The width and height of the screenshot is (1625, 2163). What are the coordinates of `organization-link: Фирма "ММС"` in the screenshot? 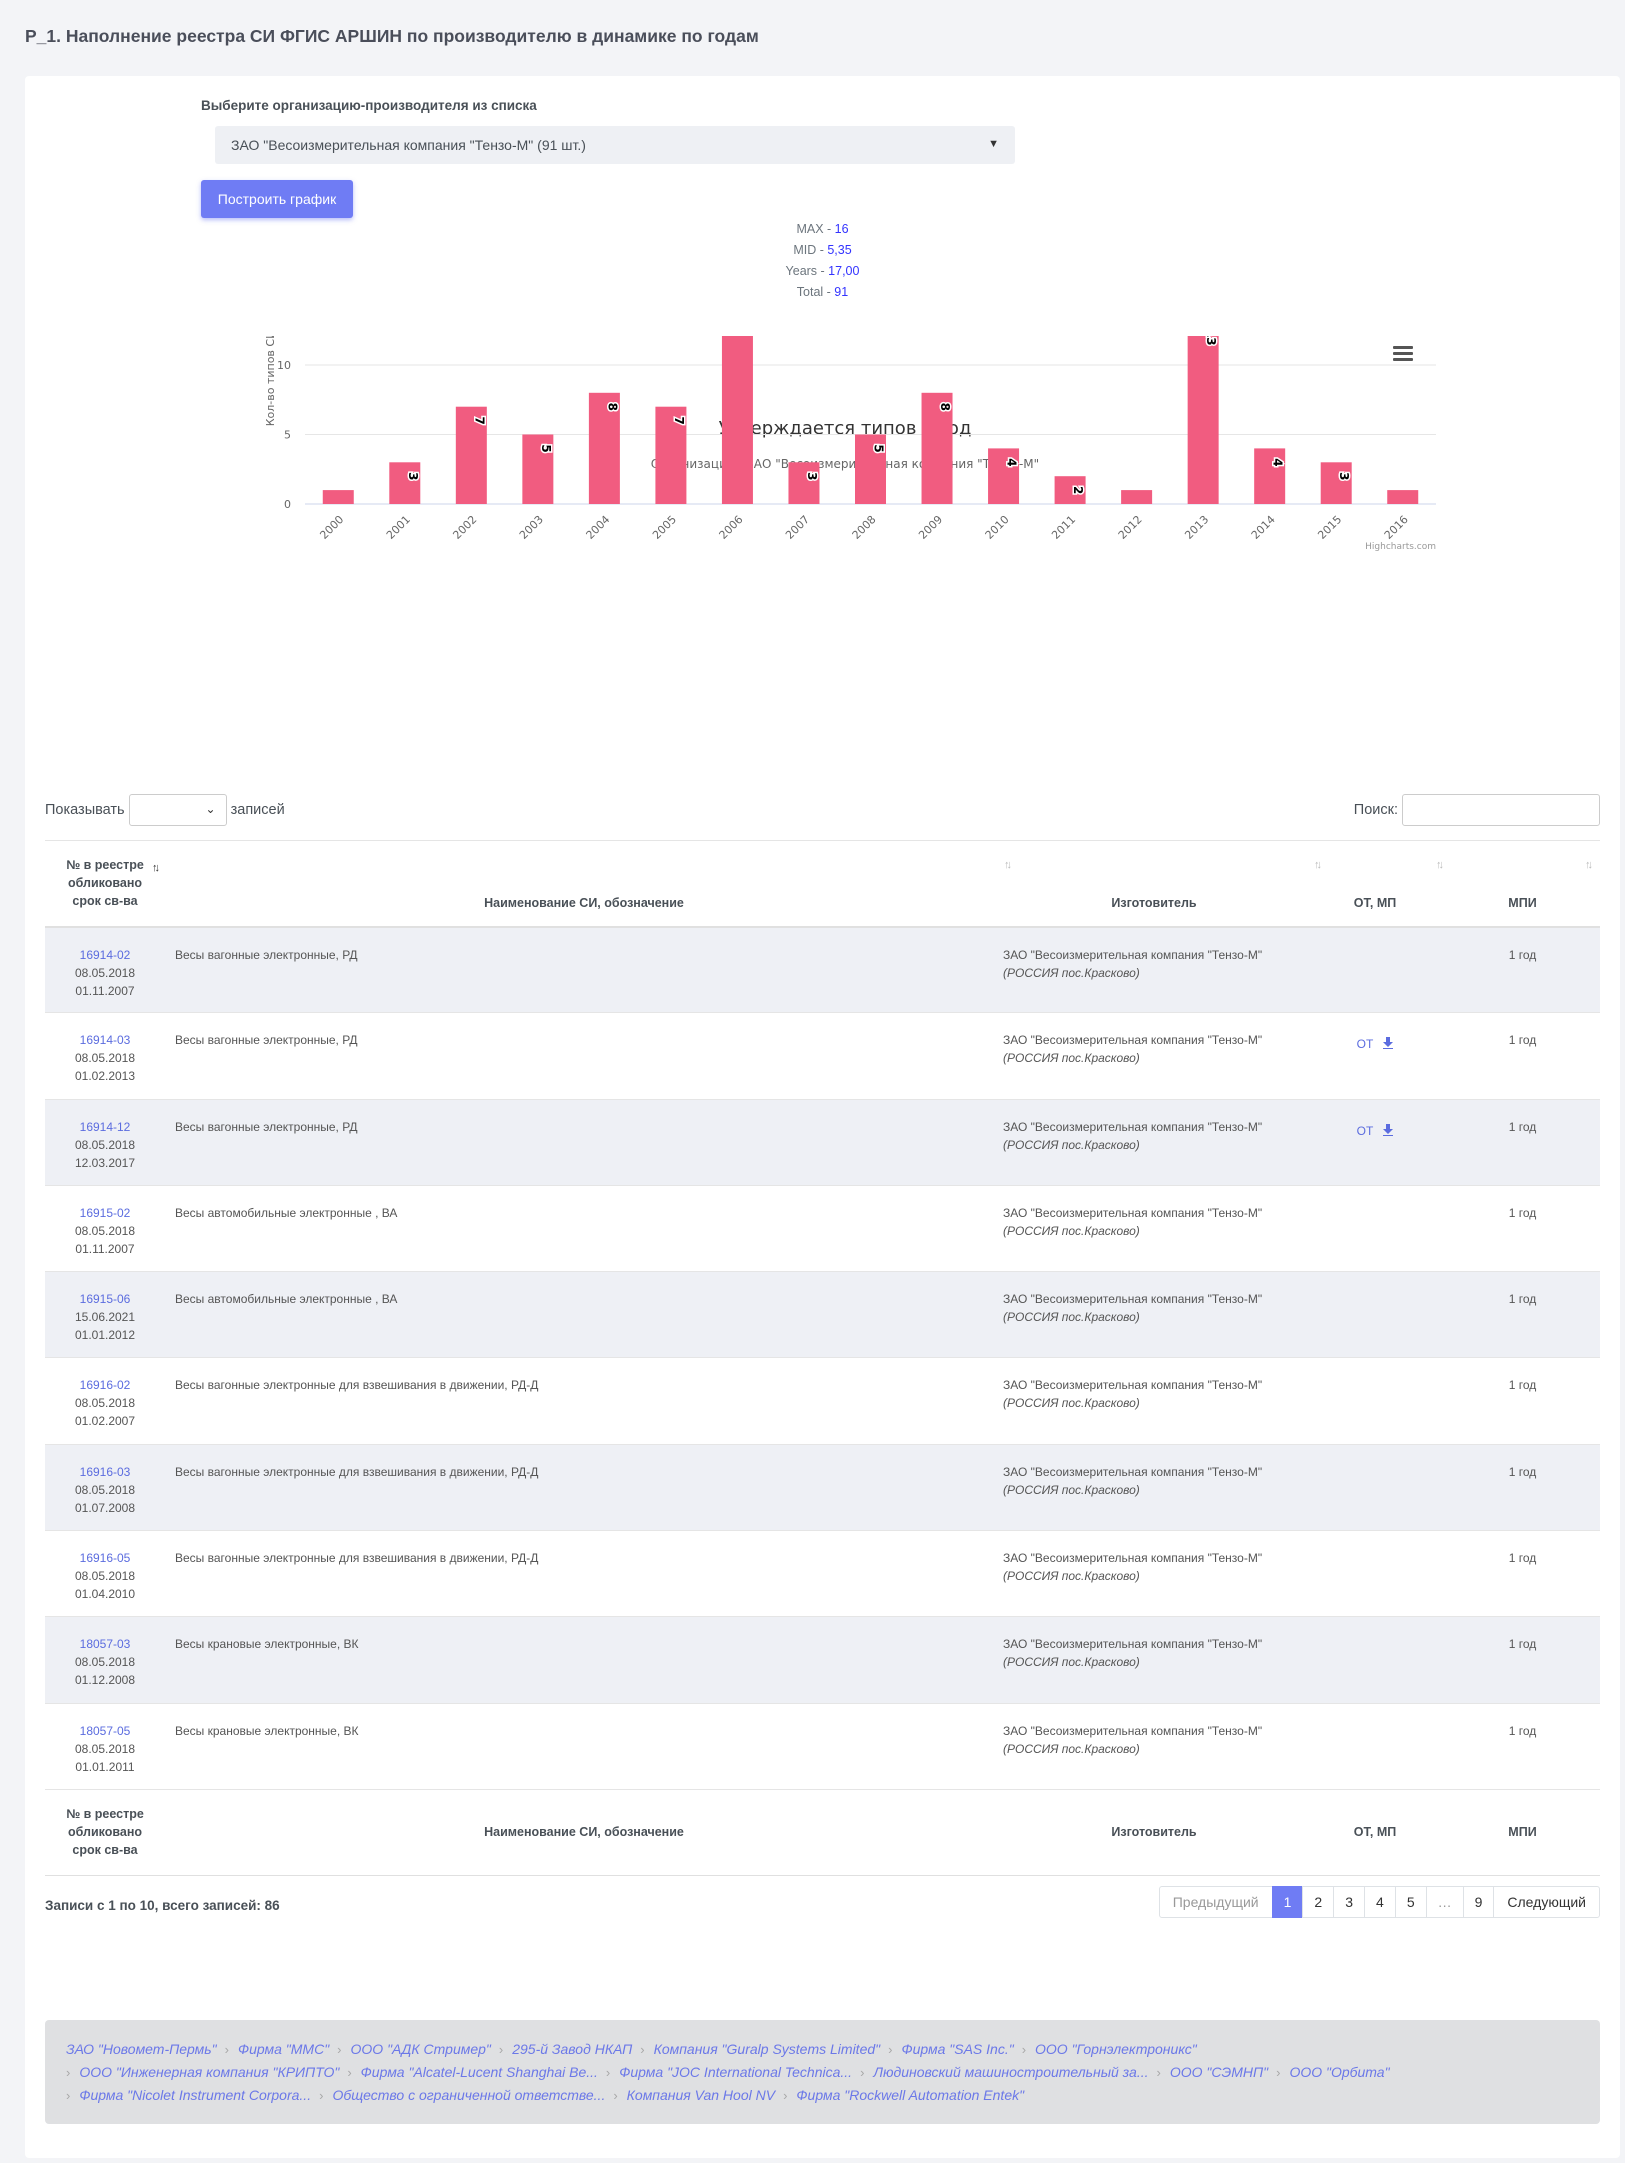 It's located at (283, 2049).